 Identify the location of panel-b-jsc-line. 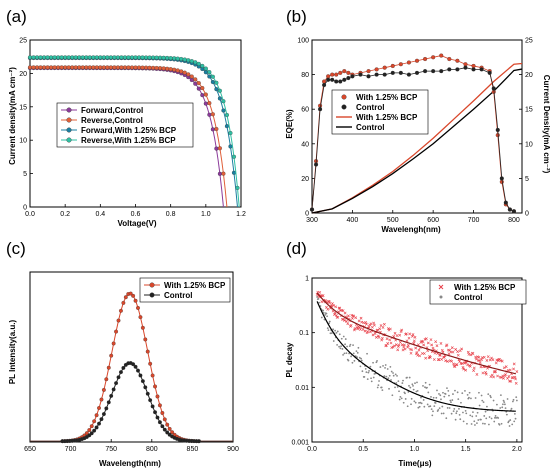
(417, 141).